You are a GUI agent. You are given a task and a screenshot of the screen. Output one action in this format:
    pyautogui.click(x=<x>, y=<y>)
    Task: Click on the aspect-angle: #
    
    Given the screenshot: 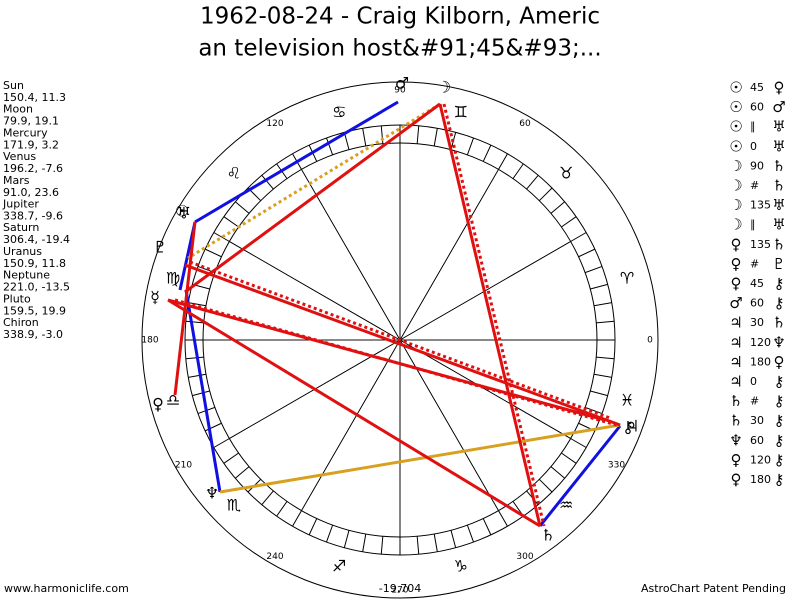 What is the action you would take?
    pyautogui.click(x=754, y=185)
    